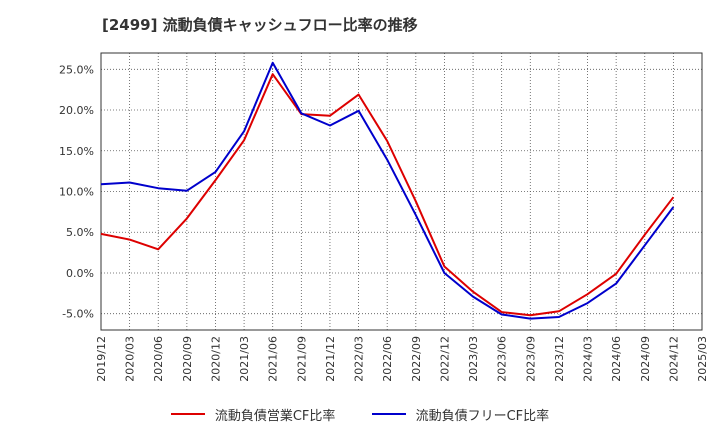 The width and height of the screenshot is (720, 440). I want to click on y-tick-label: 15.0%, so click(76, 151).